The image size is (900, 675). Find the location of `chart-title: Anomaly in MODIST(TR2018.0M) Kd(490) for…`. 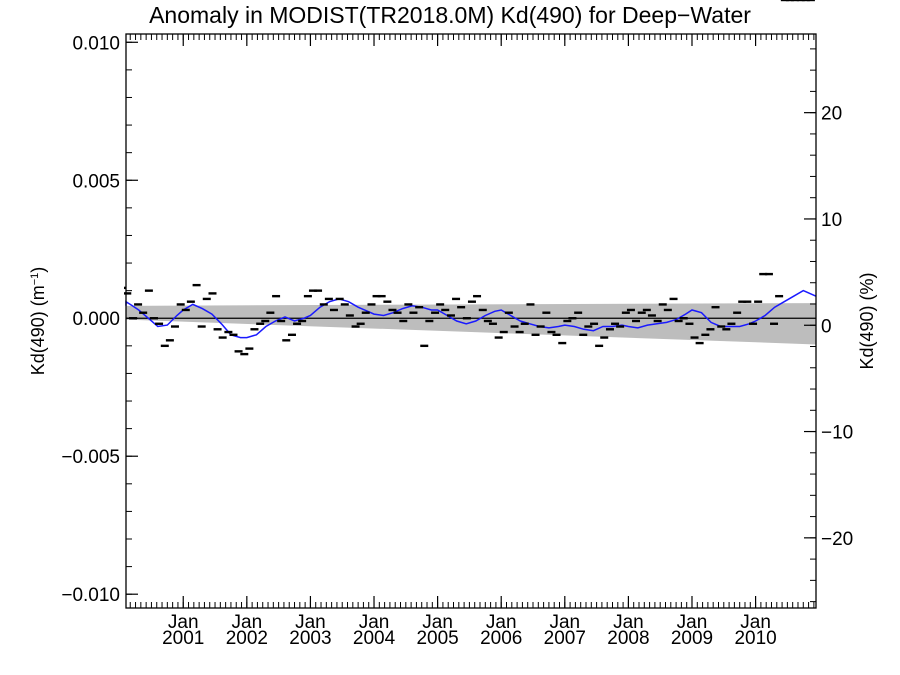

chart-title: Anomaly in MODIST(TR2018.0M) Kd(490) for… is located at coordinates (450, 15).